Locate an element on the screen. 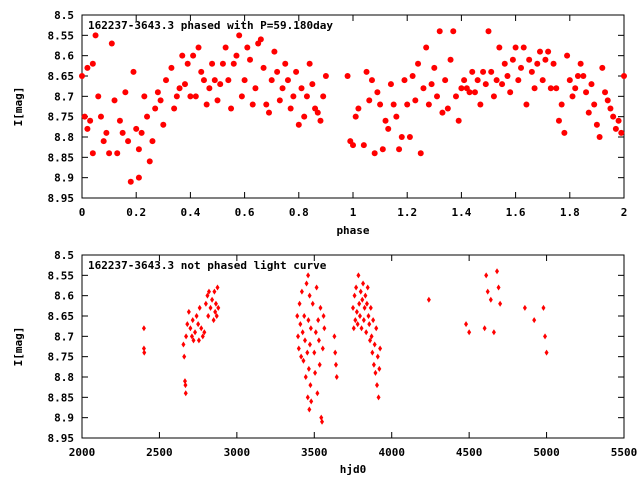 This screenshot has height=485, width=640. y-tick-label: 8.9 is located at coordinates (64, 178).